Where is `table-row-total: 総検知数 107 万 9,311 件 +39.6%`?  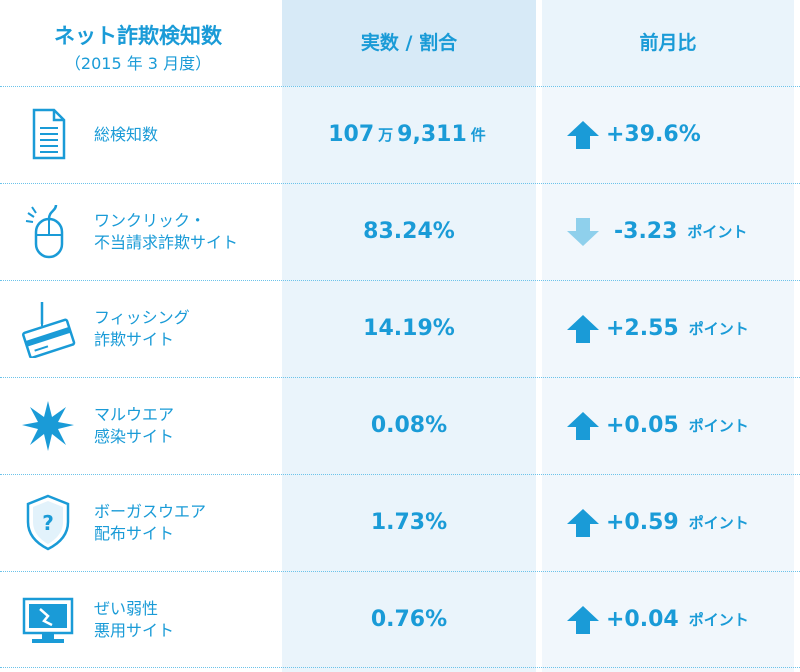 table-row-total: 総検知数 107 万 9,311 件 +39.6% is located at coordinates (400, 134).